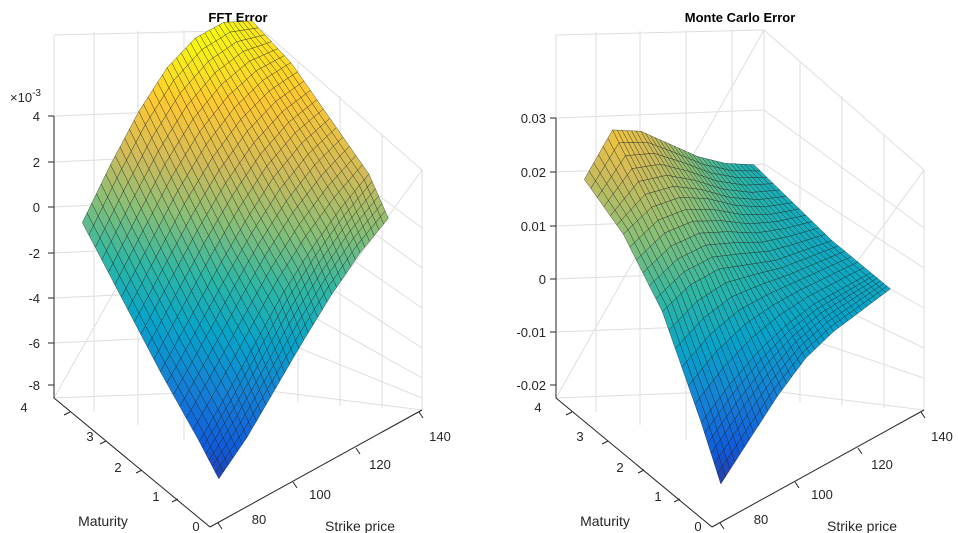  Describe the element at coordinates (34, 385) in the screenshot. I see `fft-z-tick: -8` at that location.